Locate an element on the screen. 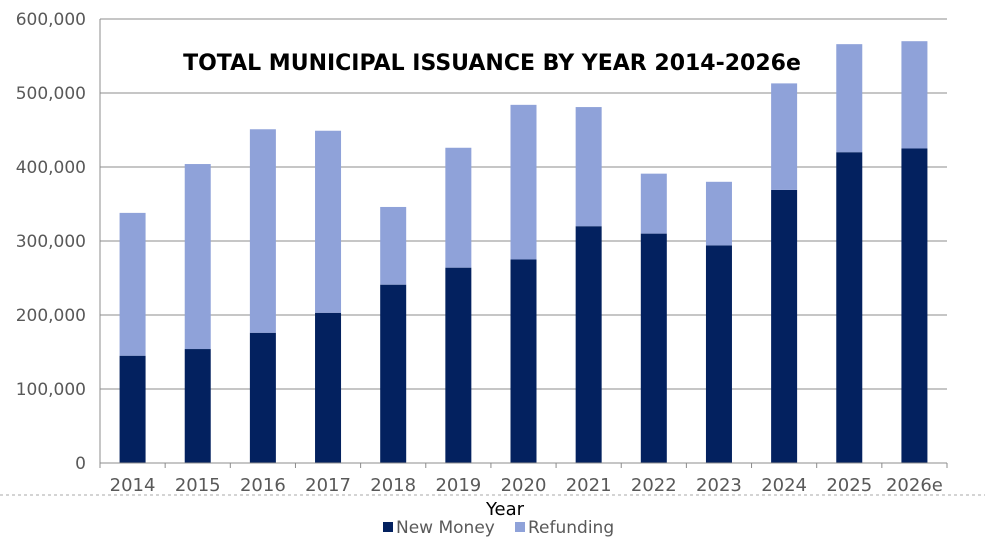 This screenshot has width=985, height=544. bar-refunding-2017 is located at coordinates (328, 221).